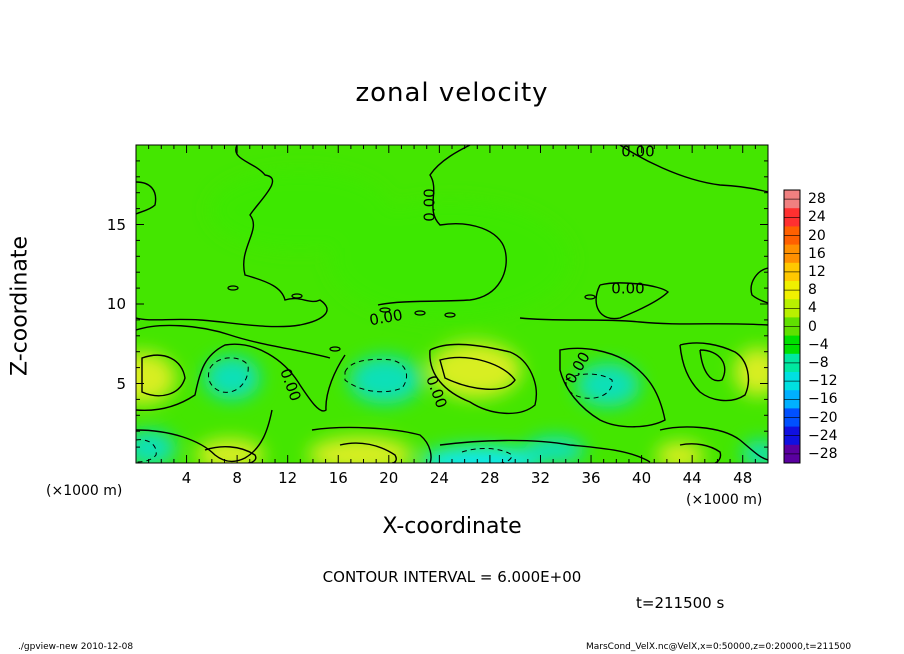  What do you see at coordinates (186, 478) in the screenshot?
I see `x-tick-label: 4` at bounding box center [186, 478].